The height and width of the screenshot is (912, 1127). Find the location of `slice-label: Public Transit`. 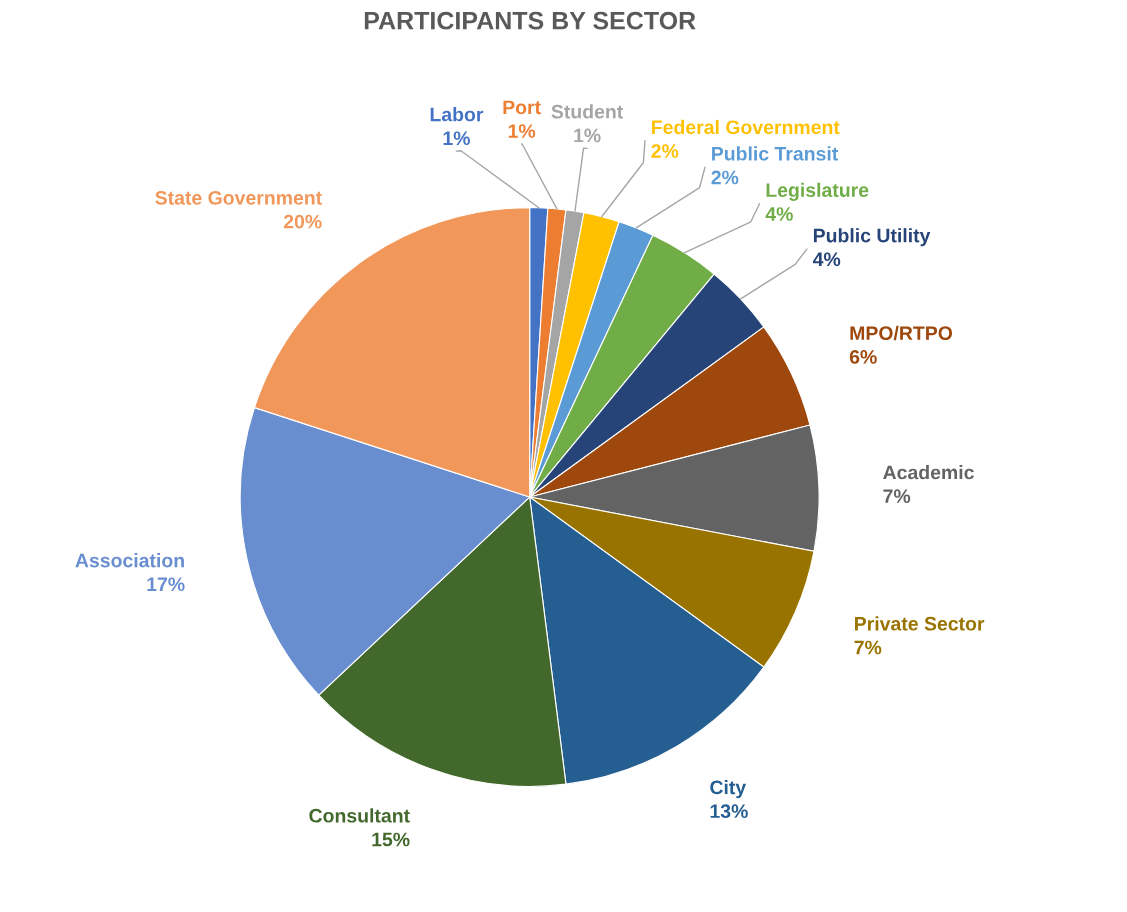

slice-label: Public Transit is located at coordinates (775, 153).